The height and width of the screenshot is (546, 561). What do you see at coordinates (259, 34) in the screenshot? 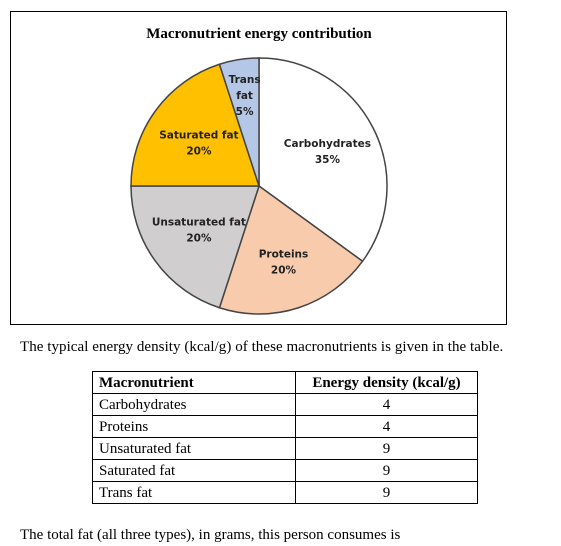
I see `chart-title: Macronutrient energy contribution` at bounding box center [259, 34].